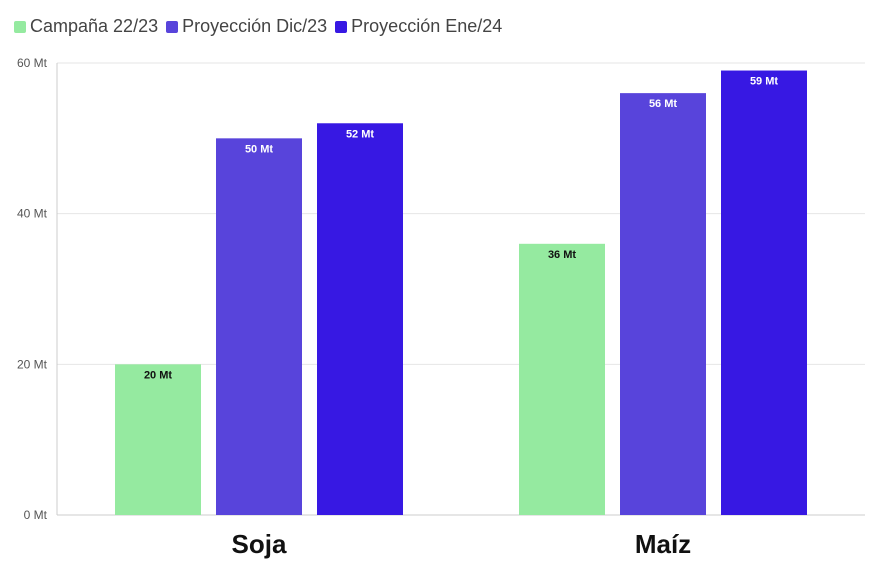 The height and width of the screenshot is (572, 889). What do you see at coordinates (94, 26) in the screenshot?
I see `legend-label: Campaña 22/23` at bounding box center [94, 26].